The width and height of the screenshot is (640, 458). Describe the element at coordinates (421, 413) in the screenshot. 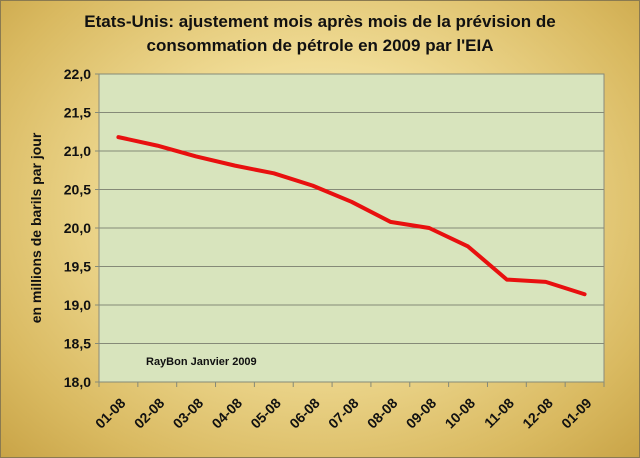

I see `x-tick-label: 09-08` at that location.